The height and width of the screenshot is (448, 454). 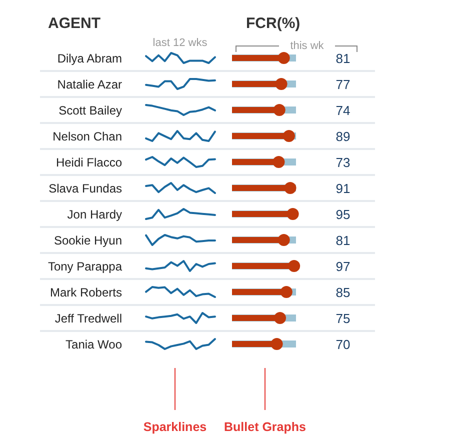 What do you see at coordinates (265, 427) in the screenshot?
I see `text: Bullet Graphs` at bounding box center [265, 427].